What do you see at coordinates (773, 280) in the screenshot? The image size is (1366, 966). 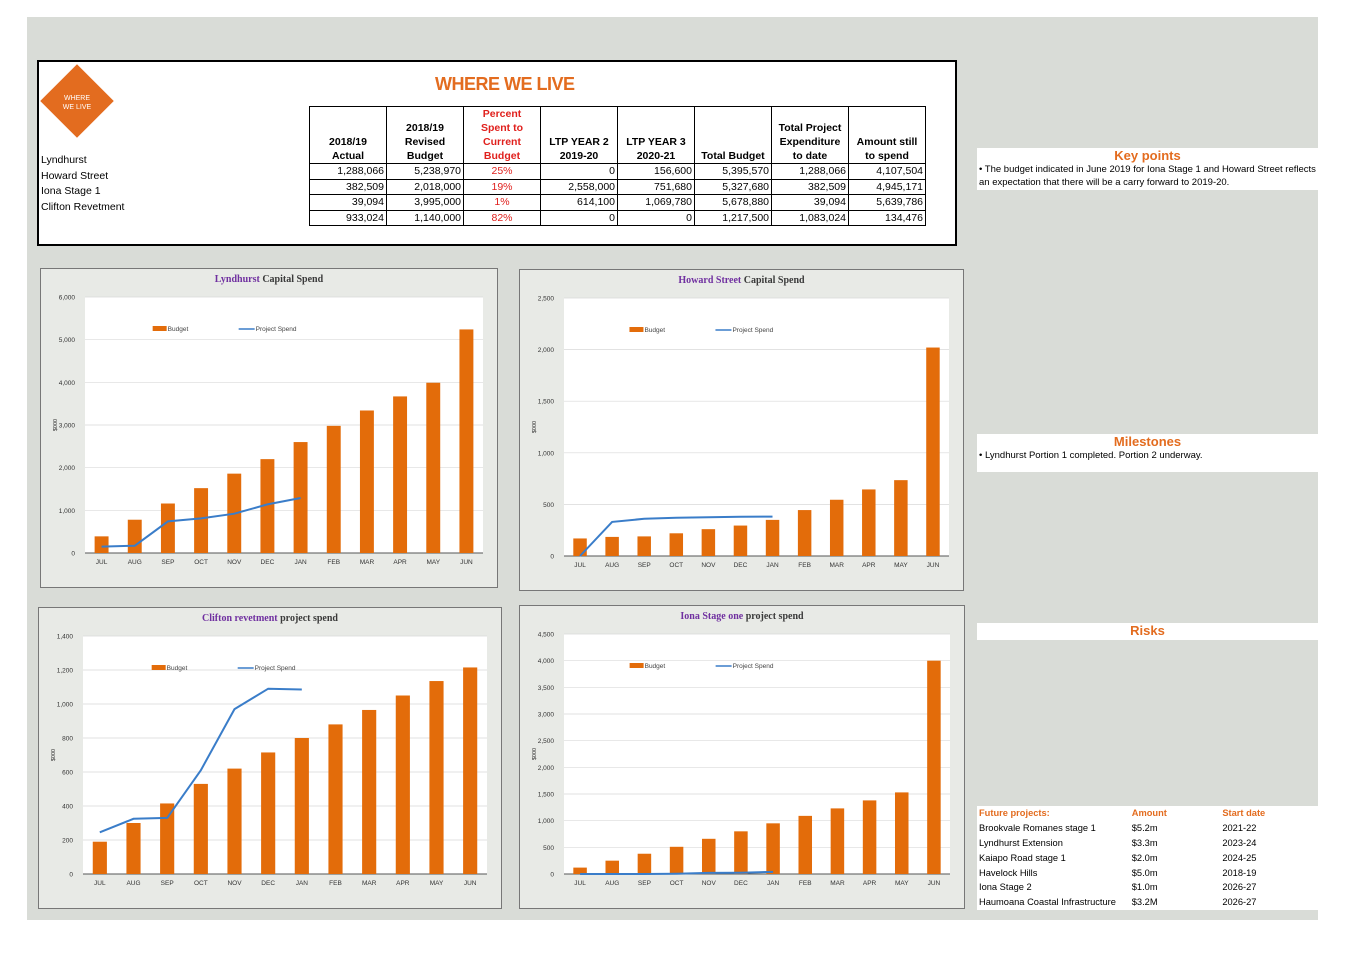 I see `chart-title-rest: Capital Spend` at bounding box center [773, 280].